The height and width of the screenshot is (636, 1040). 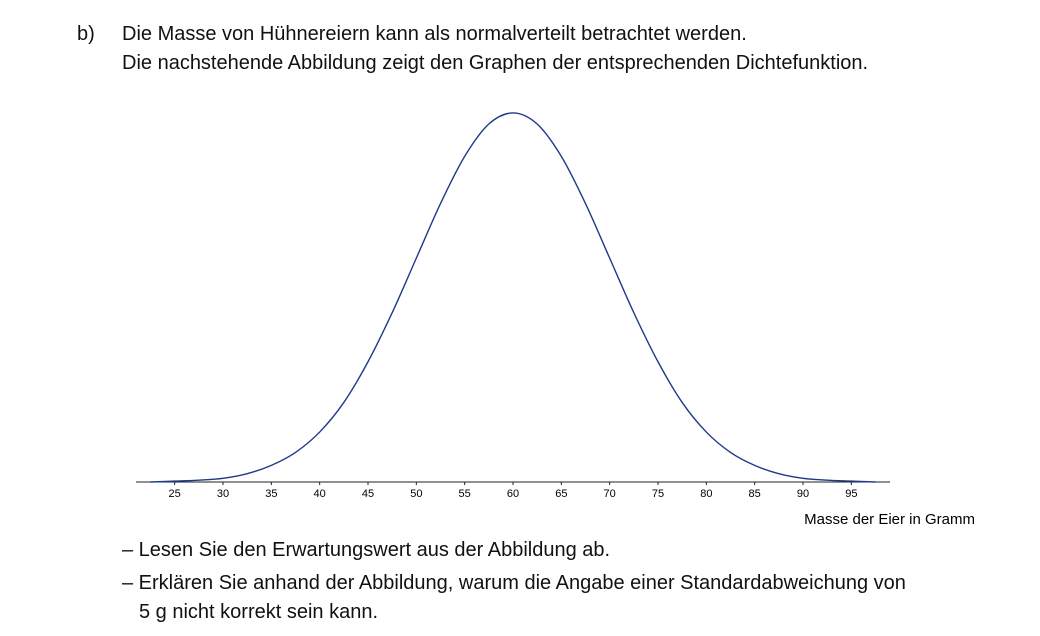 I want to click on x-axis-label: Masse der Eier in Gramm, so click(x=889, y=519).